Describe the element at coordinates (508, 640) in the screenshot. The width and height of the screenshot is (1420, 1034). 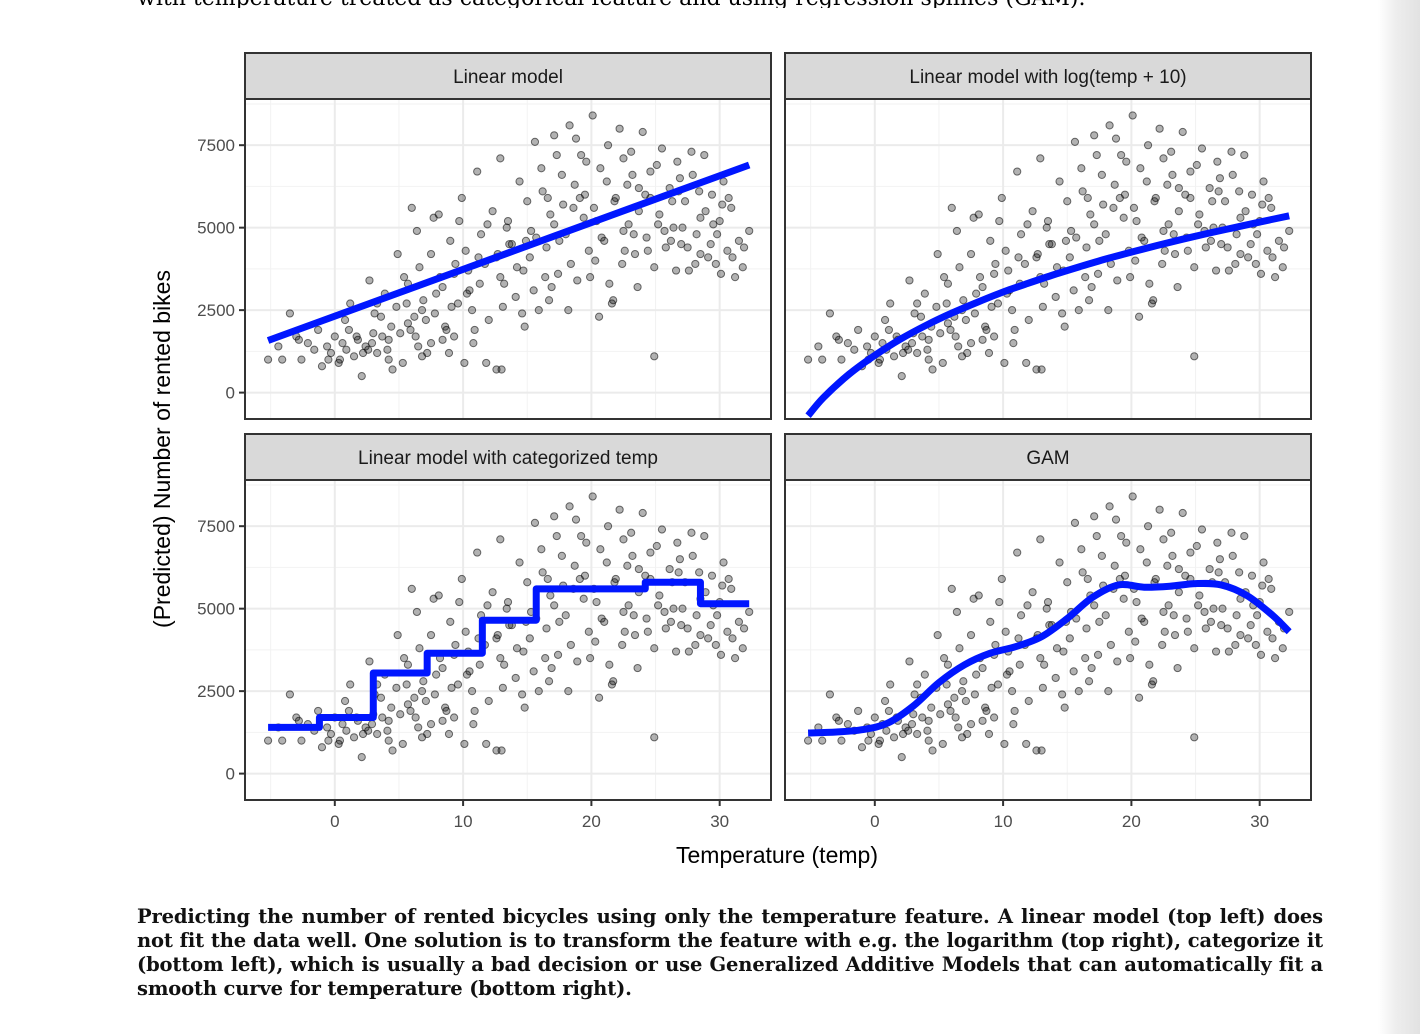
I see `panel-background` at that location.